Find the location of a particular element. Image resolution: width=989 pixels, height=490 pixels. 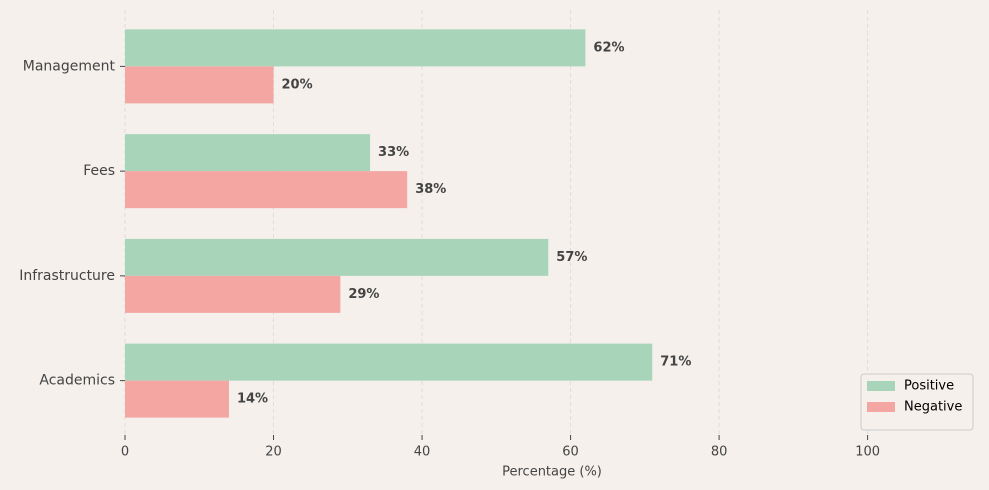

x-axis-label: Percentage (%) is located at coordinates (552, 472).